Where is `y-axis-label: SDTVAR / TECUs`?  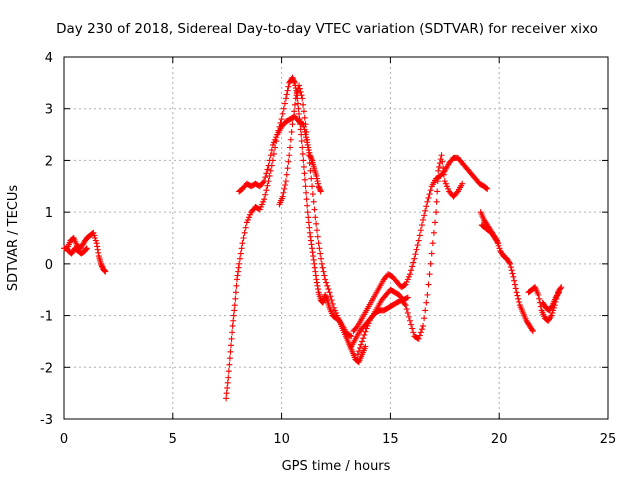
y-axis-label: SDTVAR / TECUs is located at coordinates (13, 238).